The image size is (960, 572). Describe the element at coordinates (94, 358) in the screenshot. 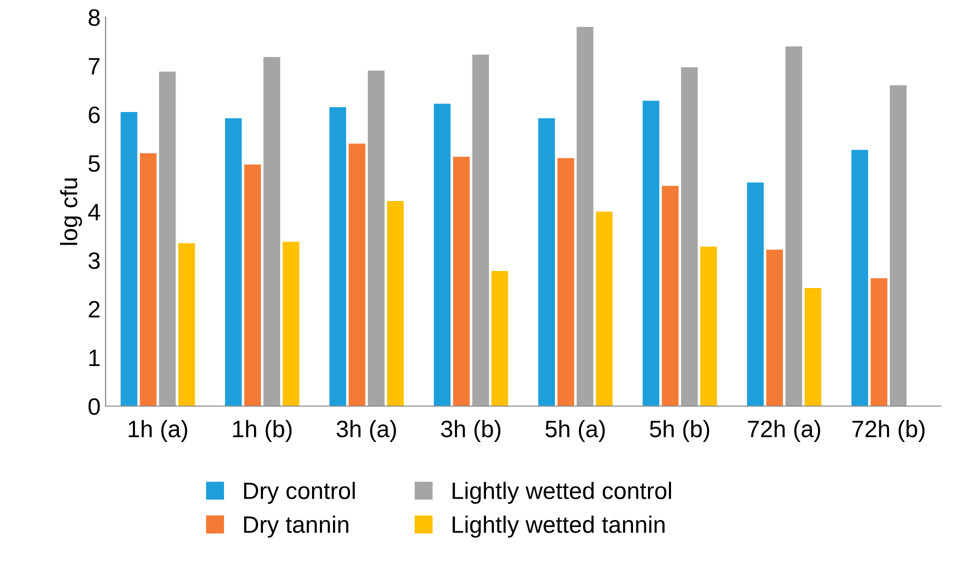

I see `y-tick-label: 1` at that location.